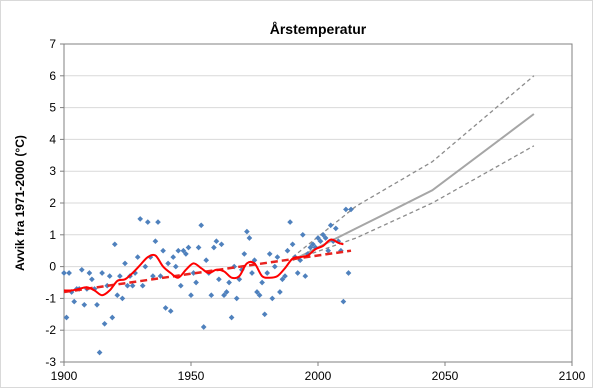 This screenshot has width=593, height=388. I want to click on y-tick-label: 1, so click(52, 235).